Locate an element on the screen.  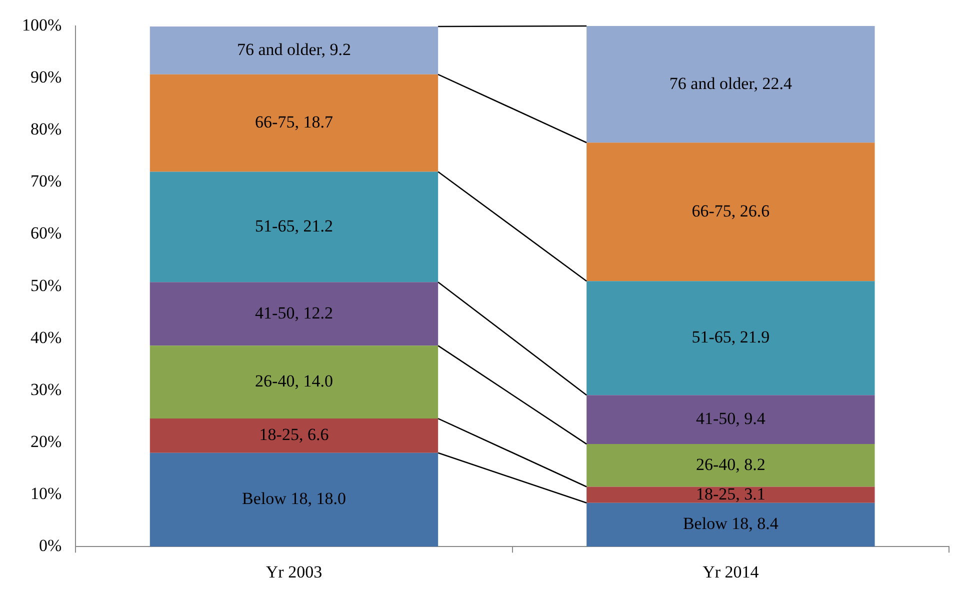
data-label: 18-25, 6.6 is located at coordinates (294, 434).